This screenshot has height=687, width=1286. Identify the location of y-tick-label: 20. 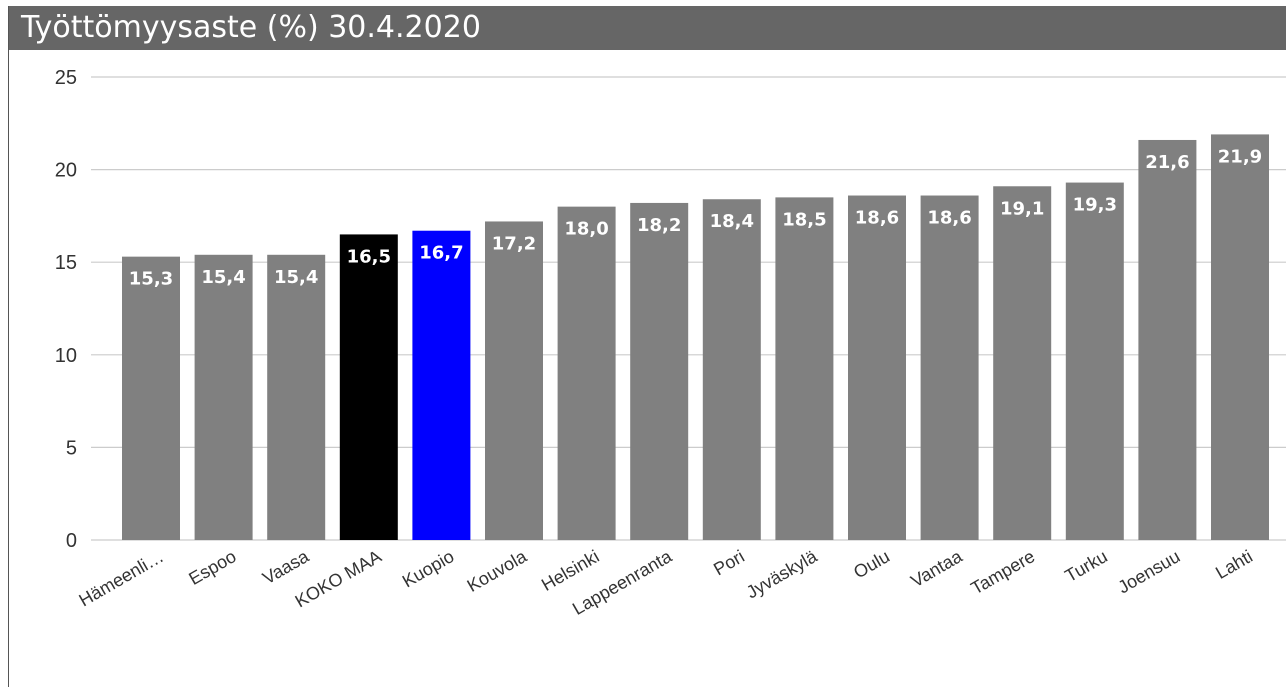
(66, 171).